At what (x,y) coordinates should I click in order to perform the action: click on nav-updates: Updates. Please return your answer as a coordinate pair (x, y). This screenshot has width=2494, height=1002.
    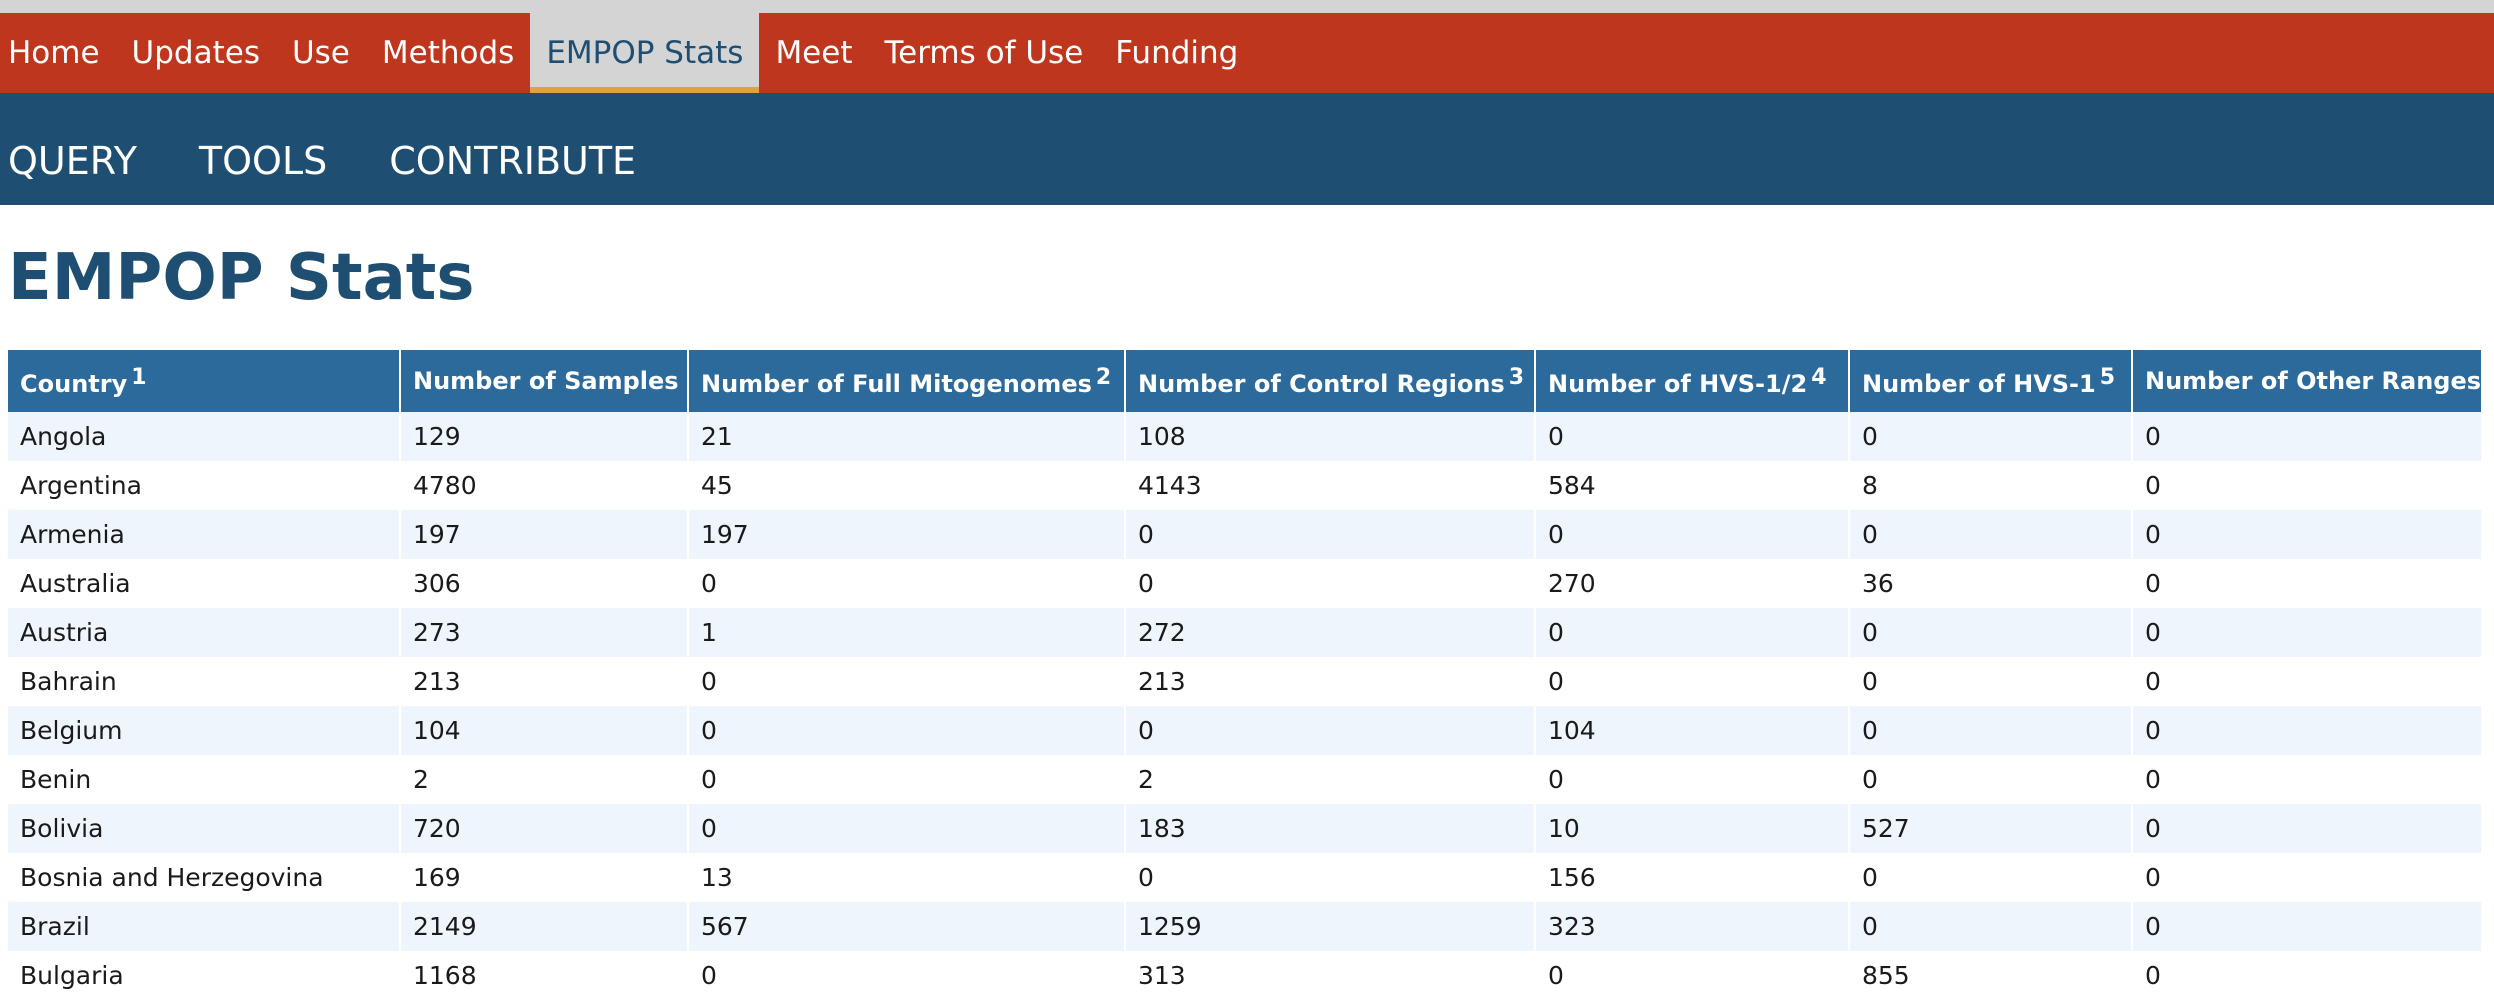
    Looking at the image, I should click on (195, 53).